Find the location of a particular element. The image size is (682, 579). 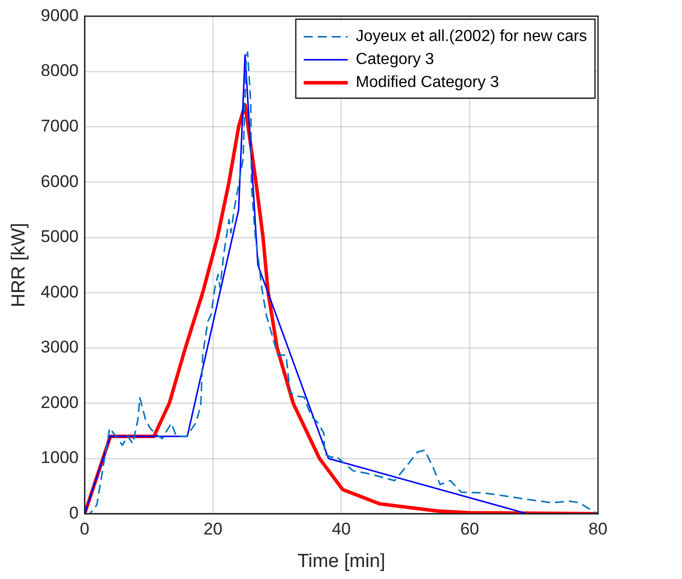

y-tick-label: 2000 is located at coordinates (59, 402).